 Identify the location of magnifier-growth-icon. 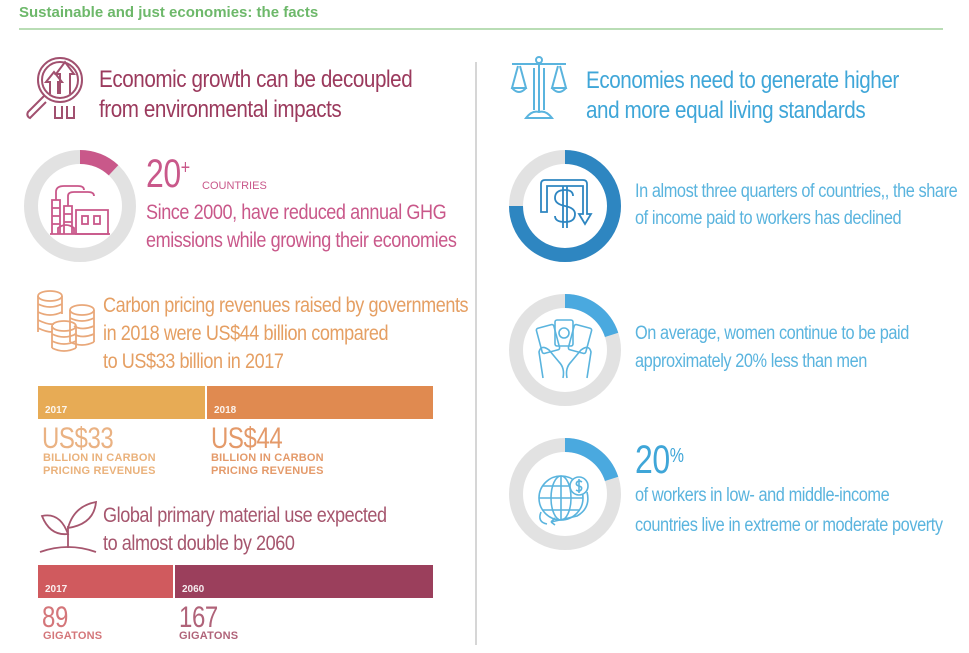
(54, 88).